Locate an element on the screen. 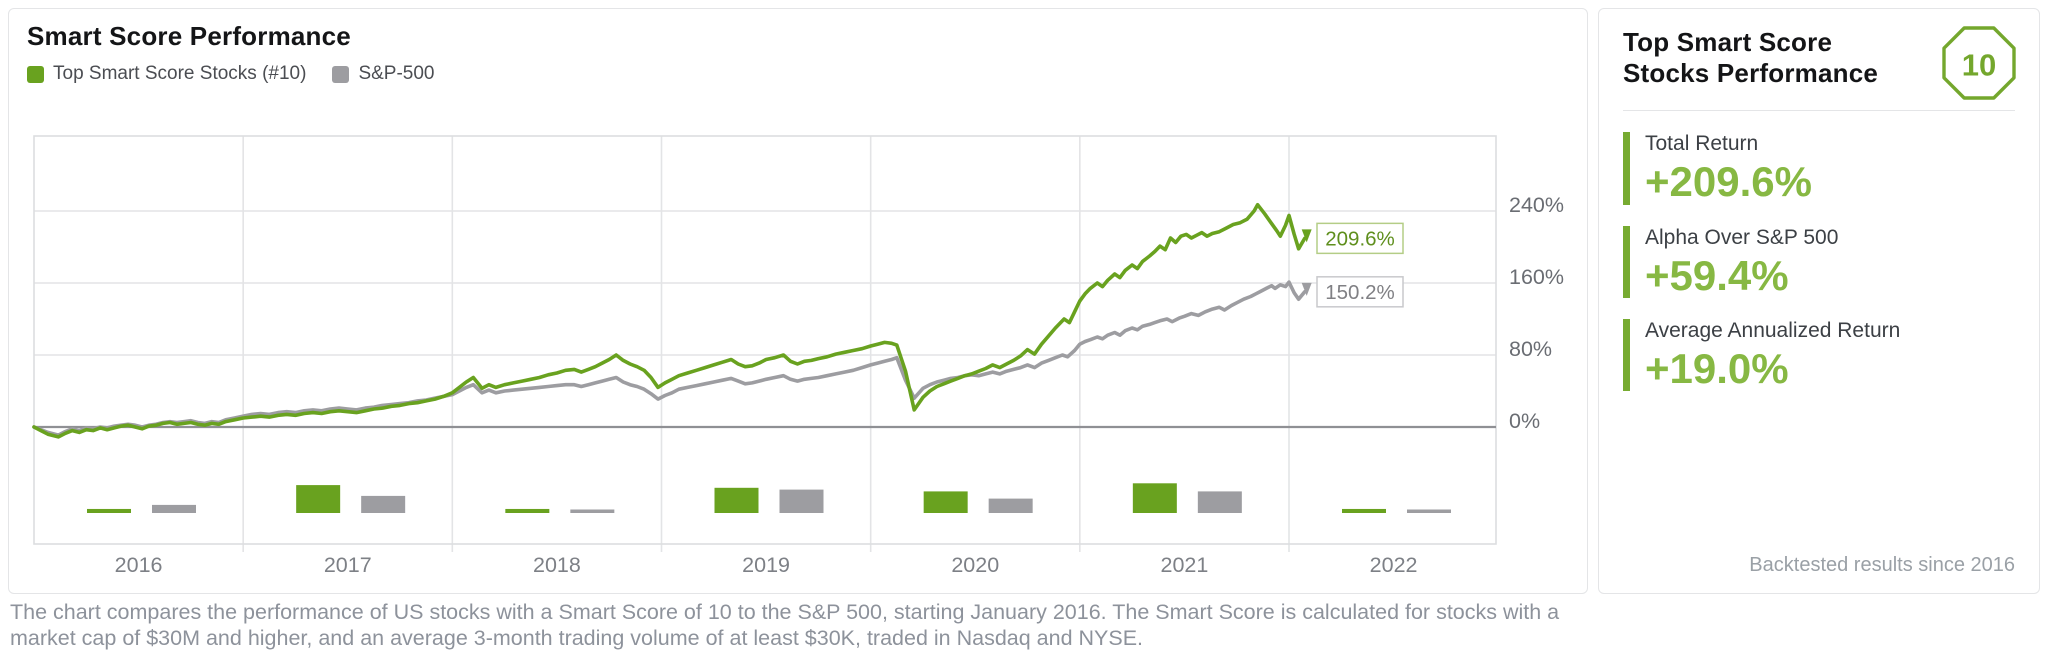  annual-bar-smart-2018 is located at coordinates (527, 510).